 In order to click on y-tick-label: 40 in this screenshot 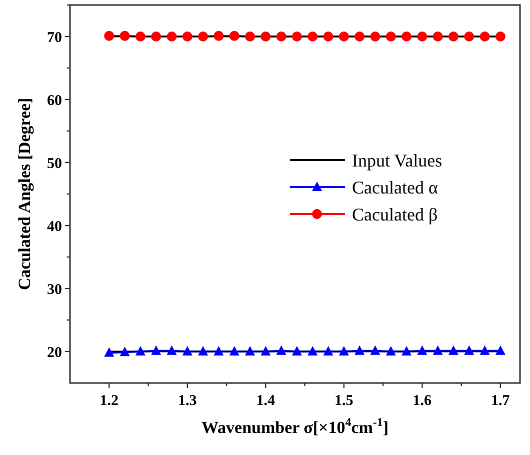, I will do `click(54, 226)`.